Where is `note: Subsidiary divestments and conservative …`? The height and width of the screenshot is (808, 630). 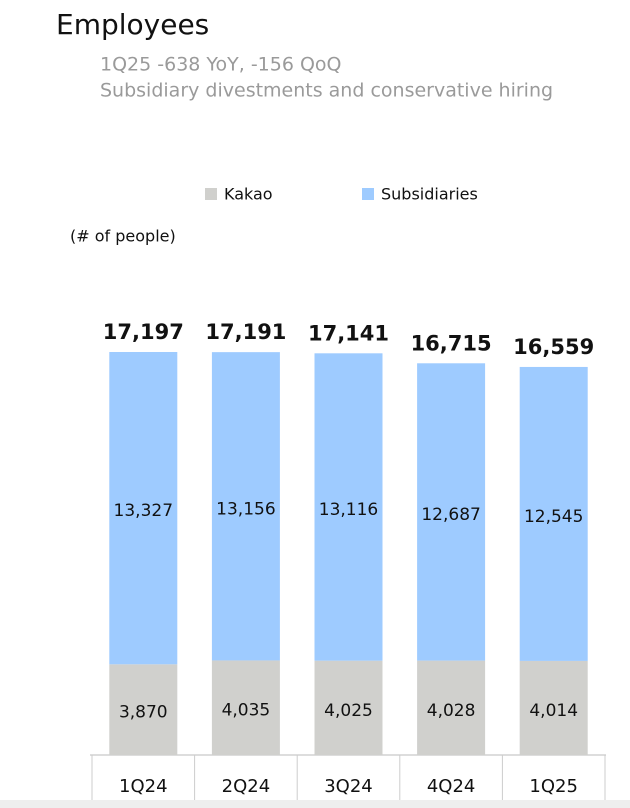 note: Subsidiary divestments and conservative … is located at coordinates (326, 91).